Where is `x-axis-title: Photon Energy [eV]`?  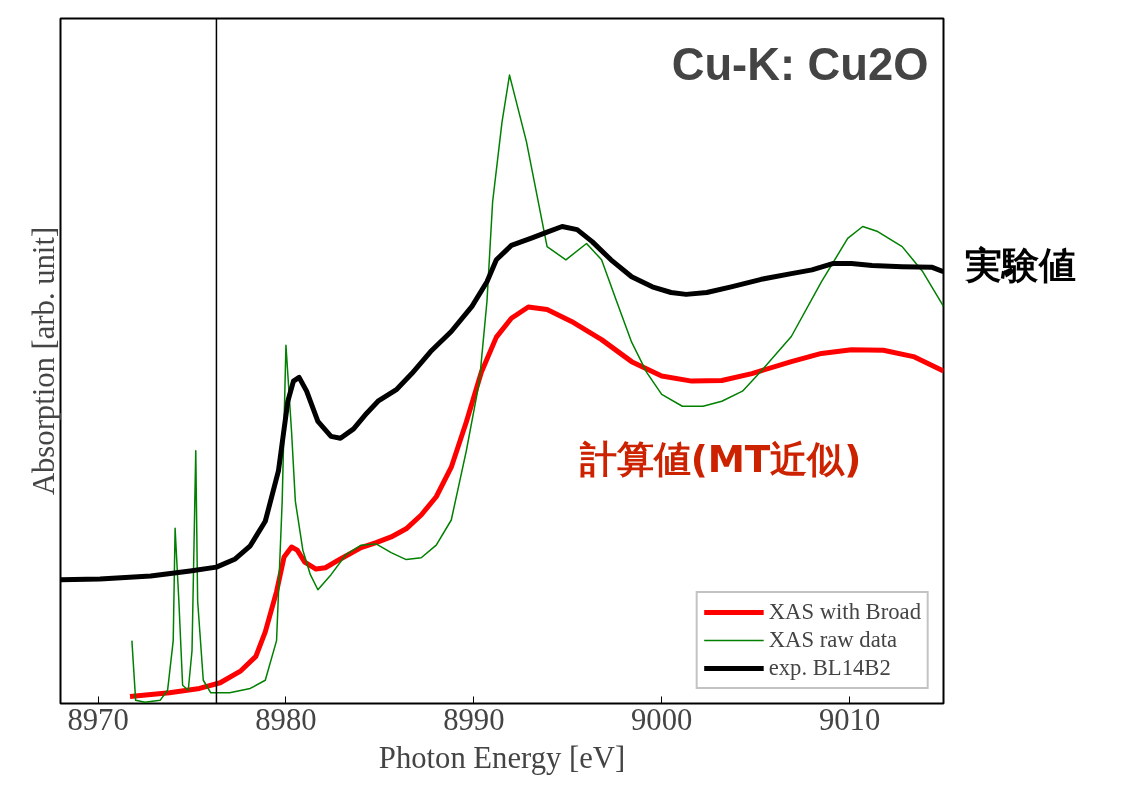
x-axis-title: Photon Energy [eV] is located at coordinates (502, 757).